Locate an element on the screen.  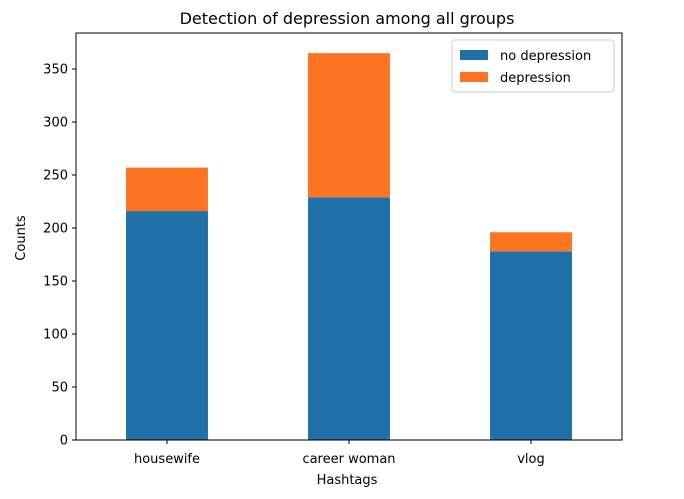
y-axis-label: Counts is located at coordinates (21, 238).